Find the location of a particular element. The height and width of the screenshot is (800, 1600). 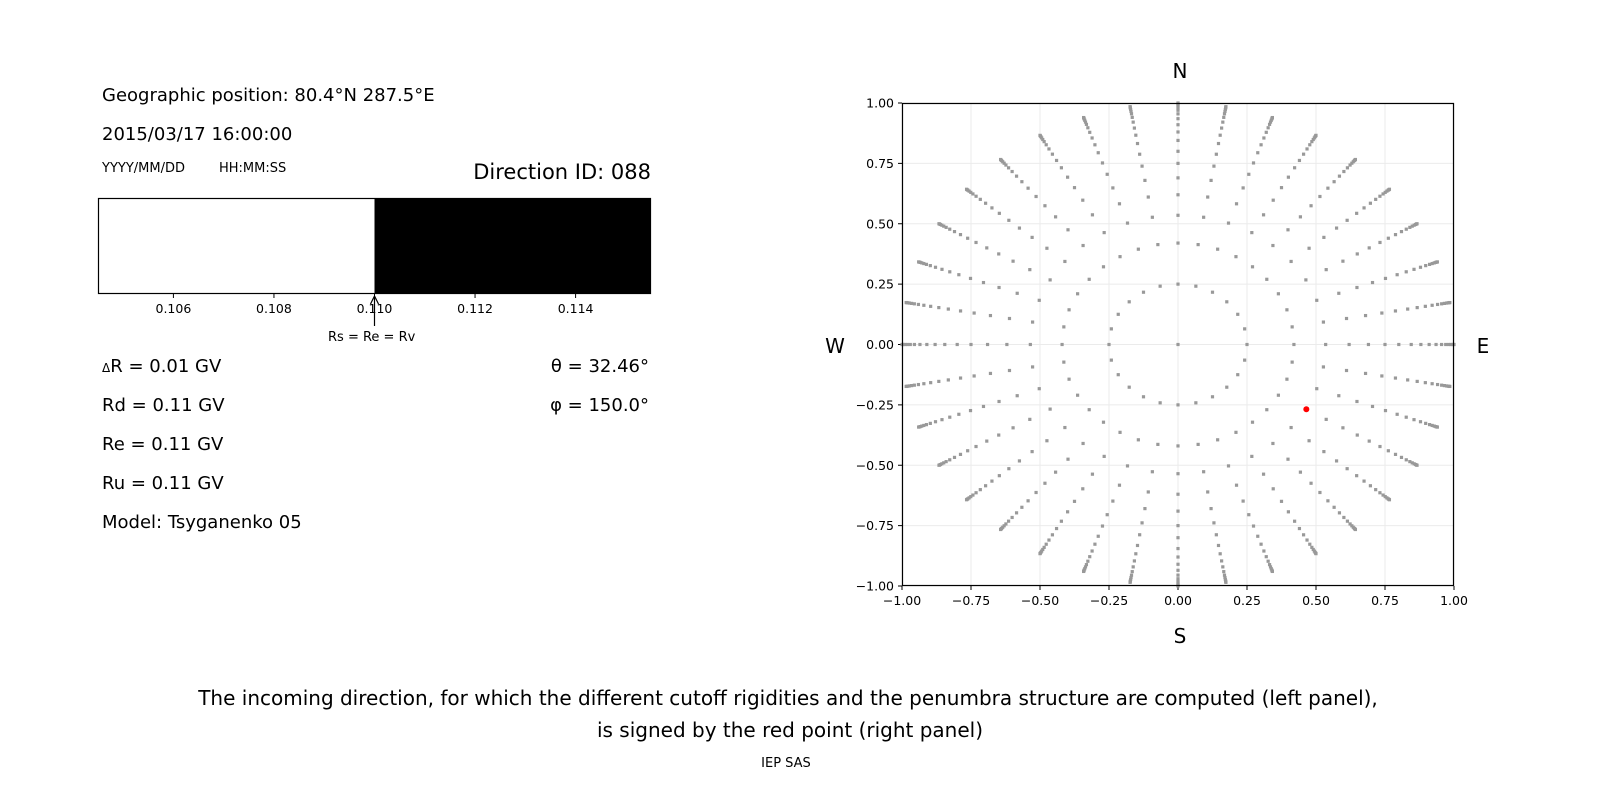

rd-value: Rd = 0.11 GV is located at coordinates (163, 405).